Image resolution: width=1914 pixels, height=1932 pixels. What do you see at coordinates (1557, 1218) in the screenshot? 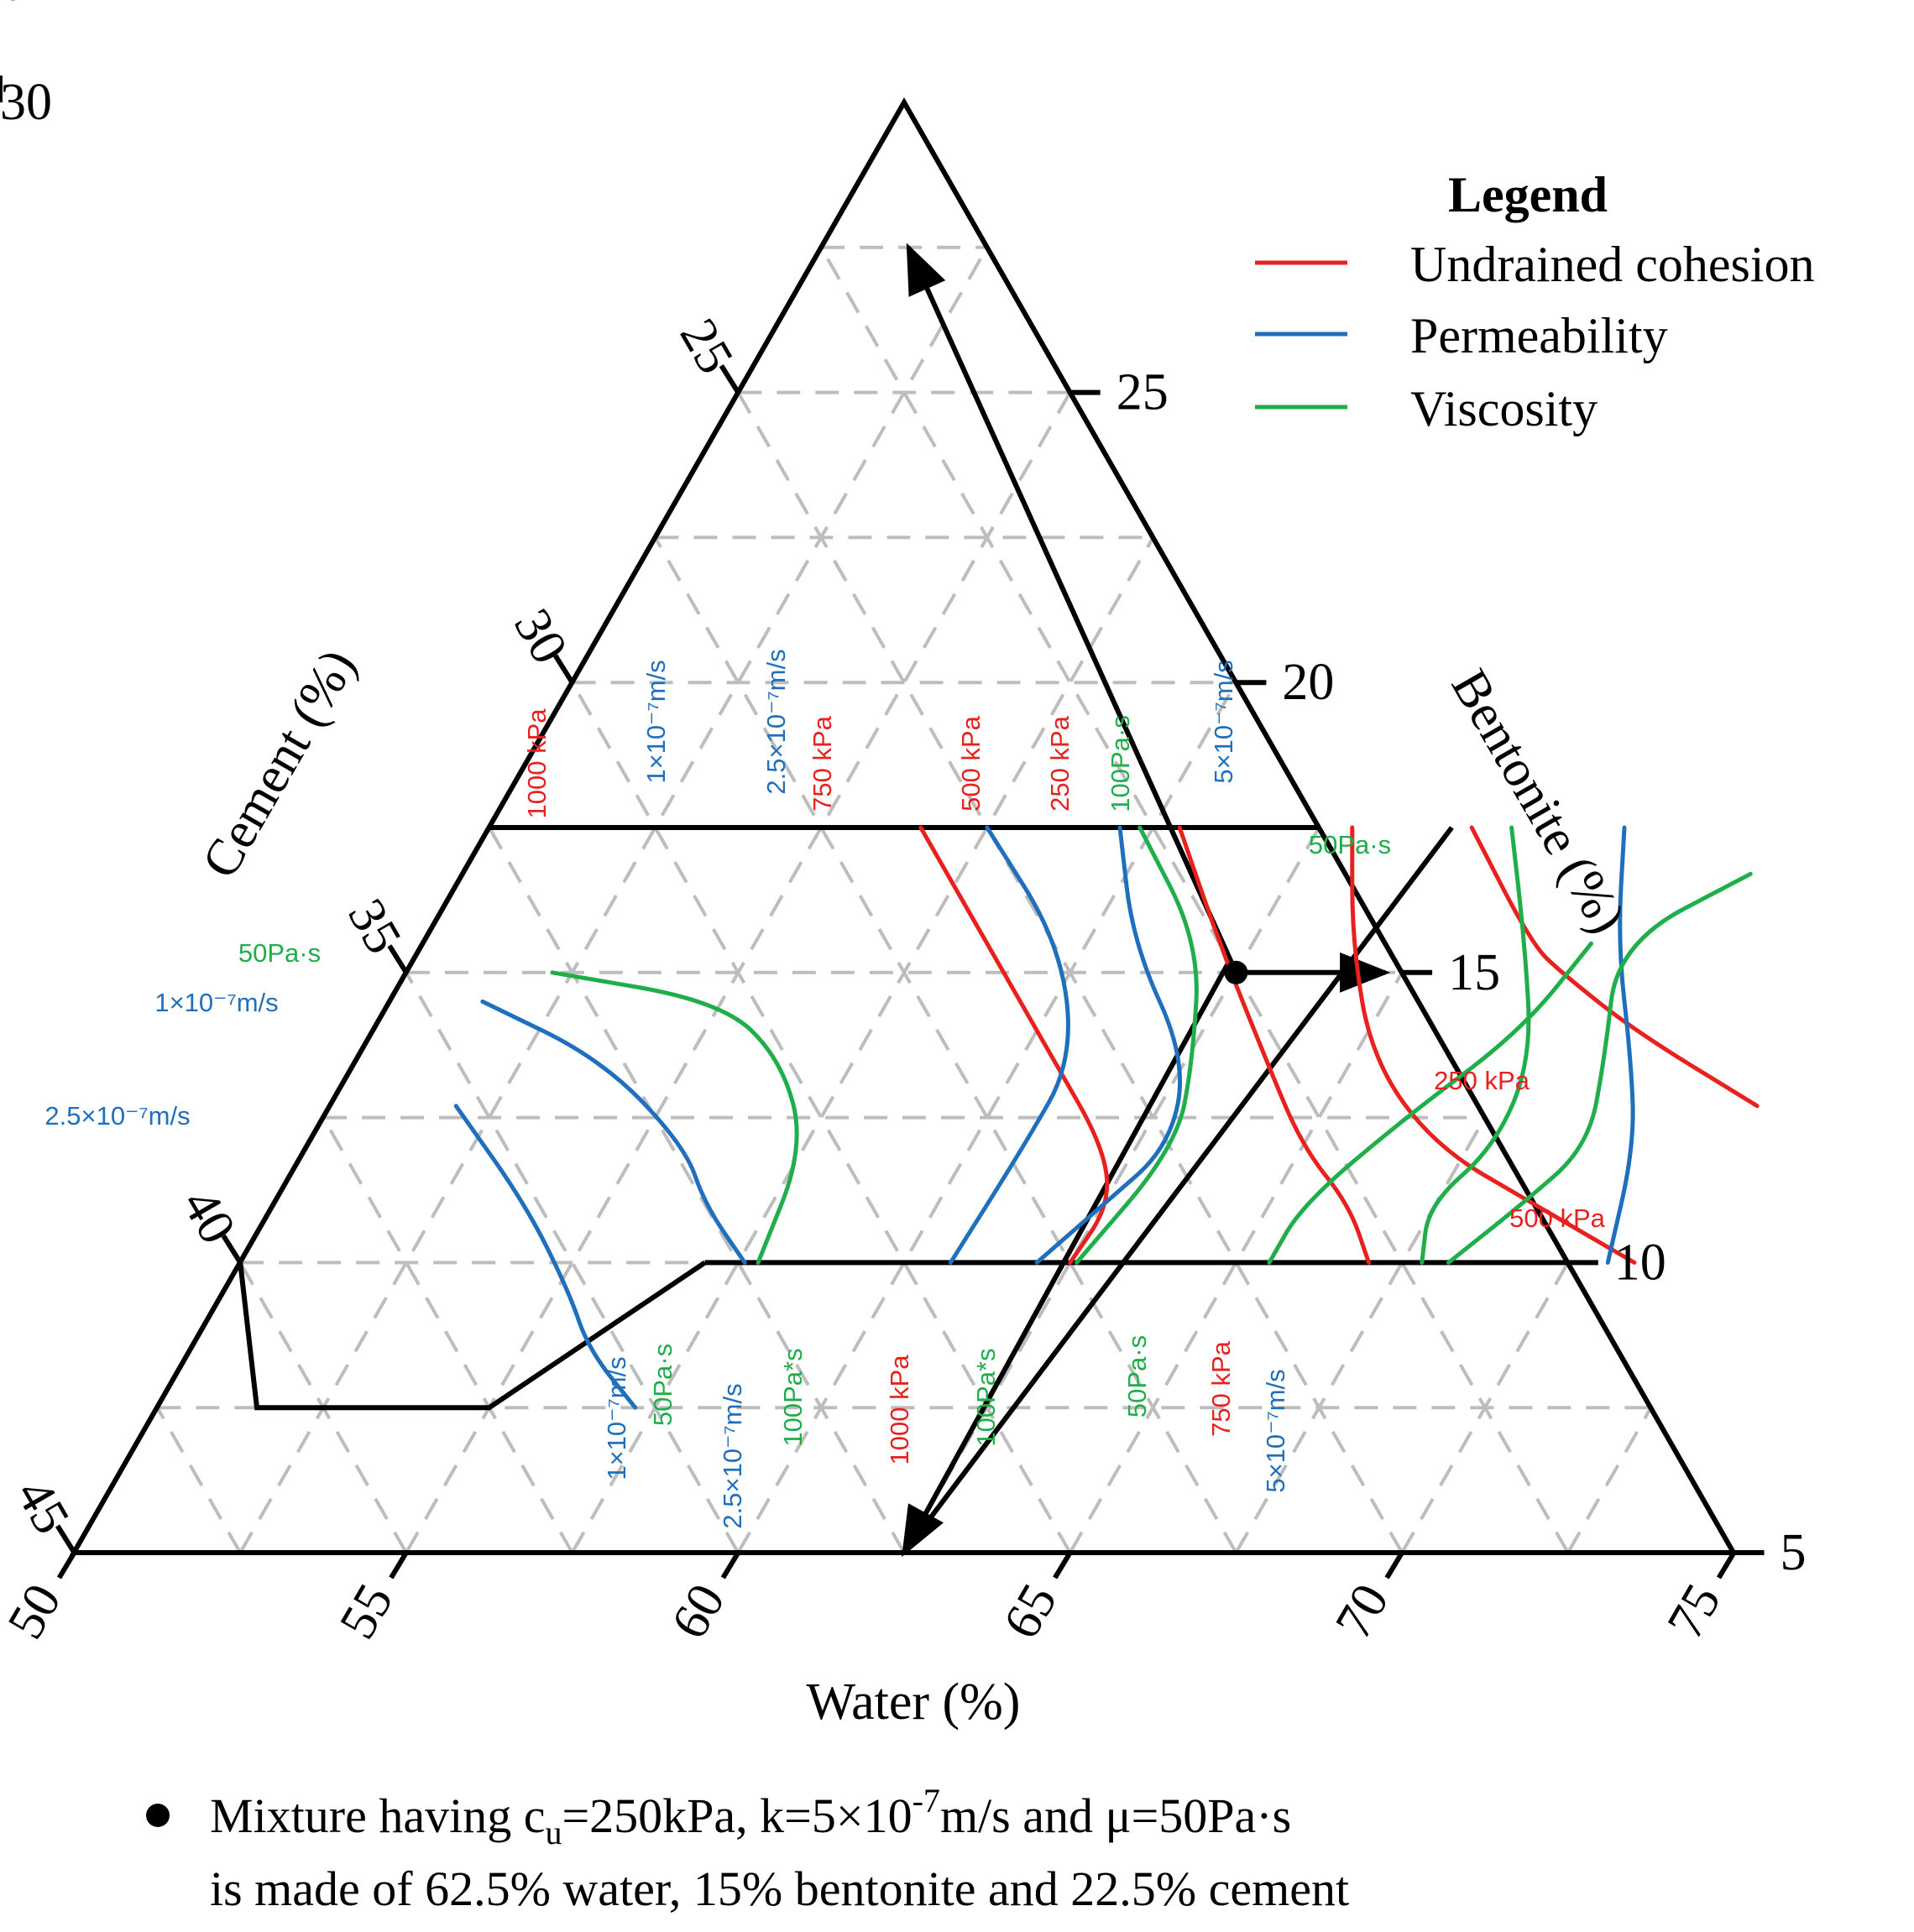
I see `contour-label-13: 500 kPa` at bounding box center [1557, 1218].